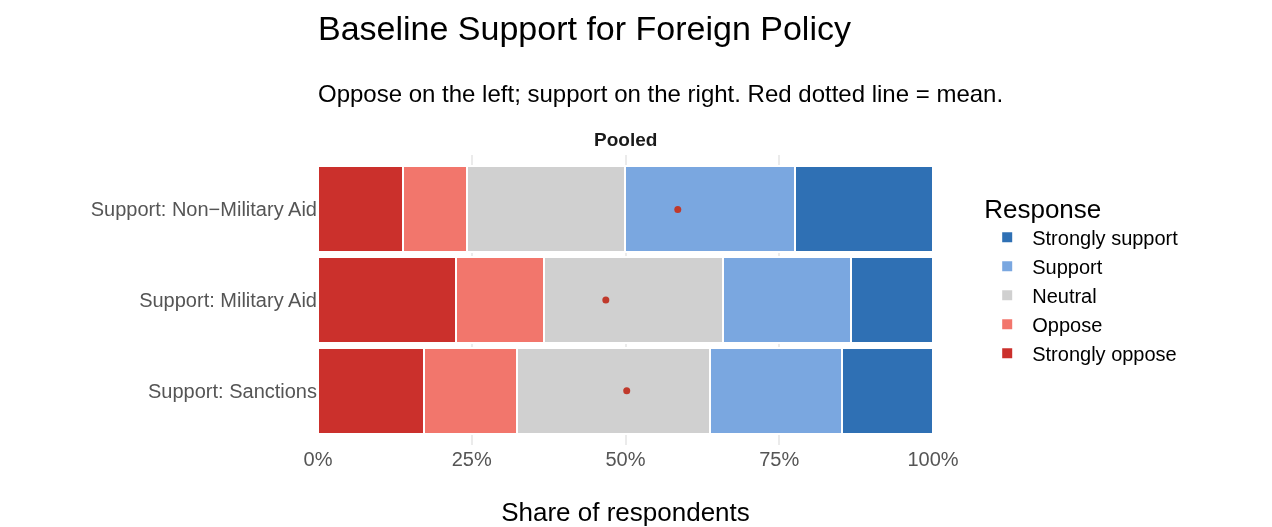 The width and height of the screenshot is (1272, 527). What do you see at coordinates (625, 512) in the screenshot?
I see `x-axis-title: Share of respondents` at bounding box center [625, 512].